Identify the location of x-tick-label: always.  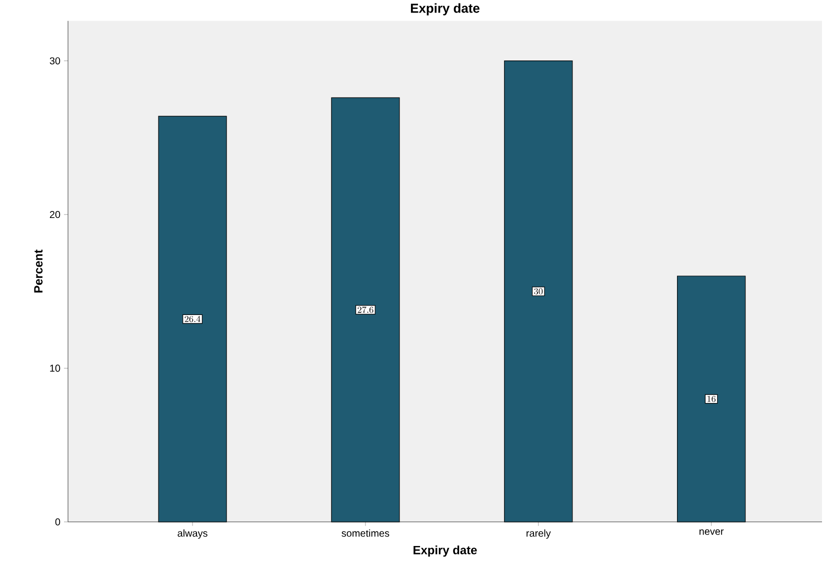
(193, 534).